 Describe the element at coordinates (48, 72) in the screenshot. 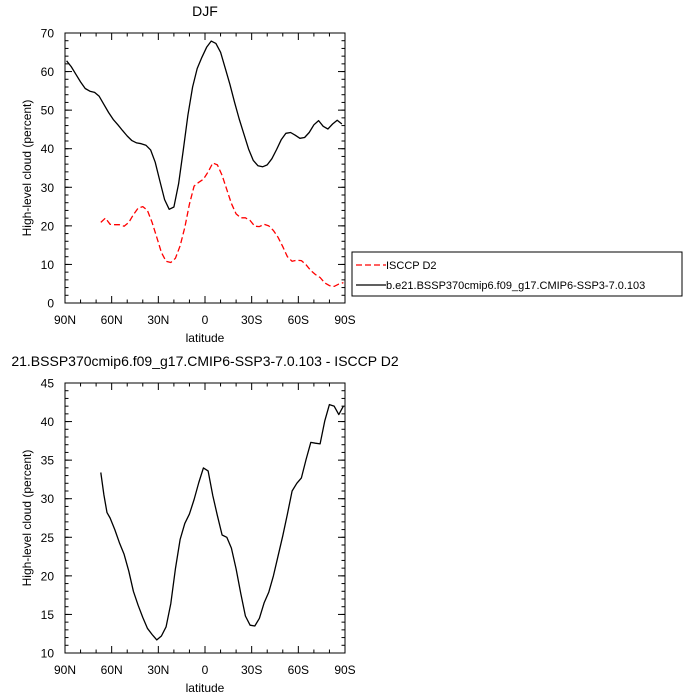

I see `y-tick-label: 60` at that location.